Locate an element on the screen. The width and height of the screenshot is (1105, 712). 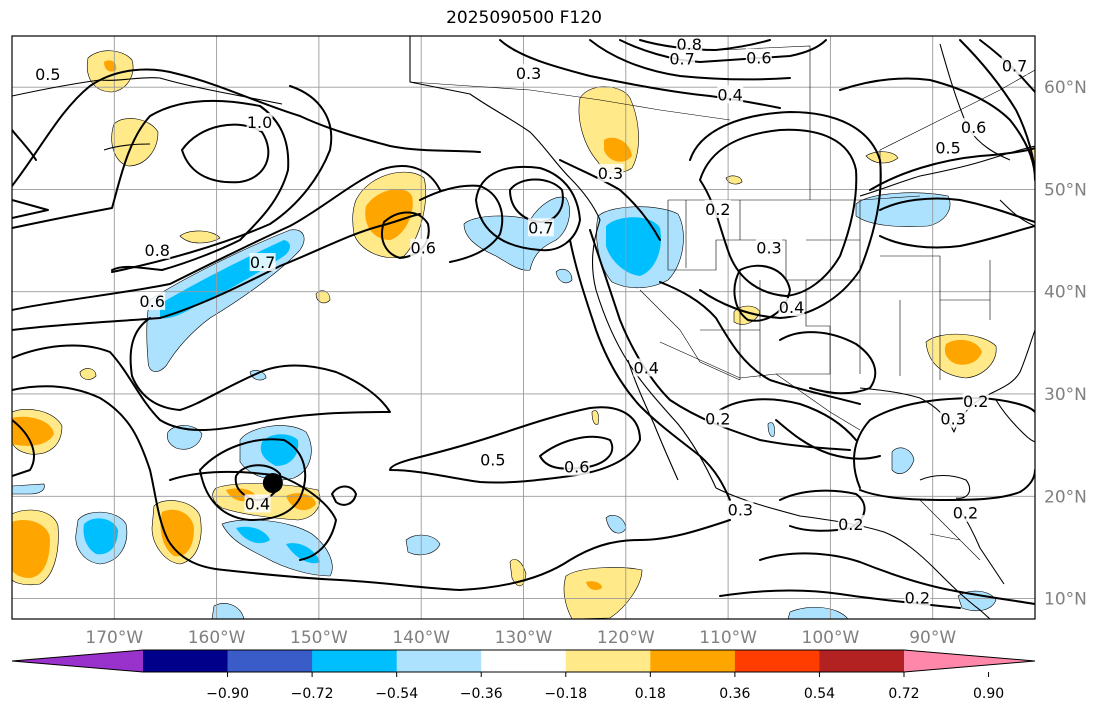
longitude-tick-label: 120°W is located at coordinates (626, 638).